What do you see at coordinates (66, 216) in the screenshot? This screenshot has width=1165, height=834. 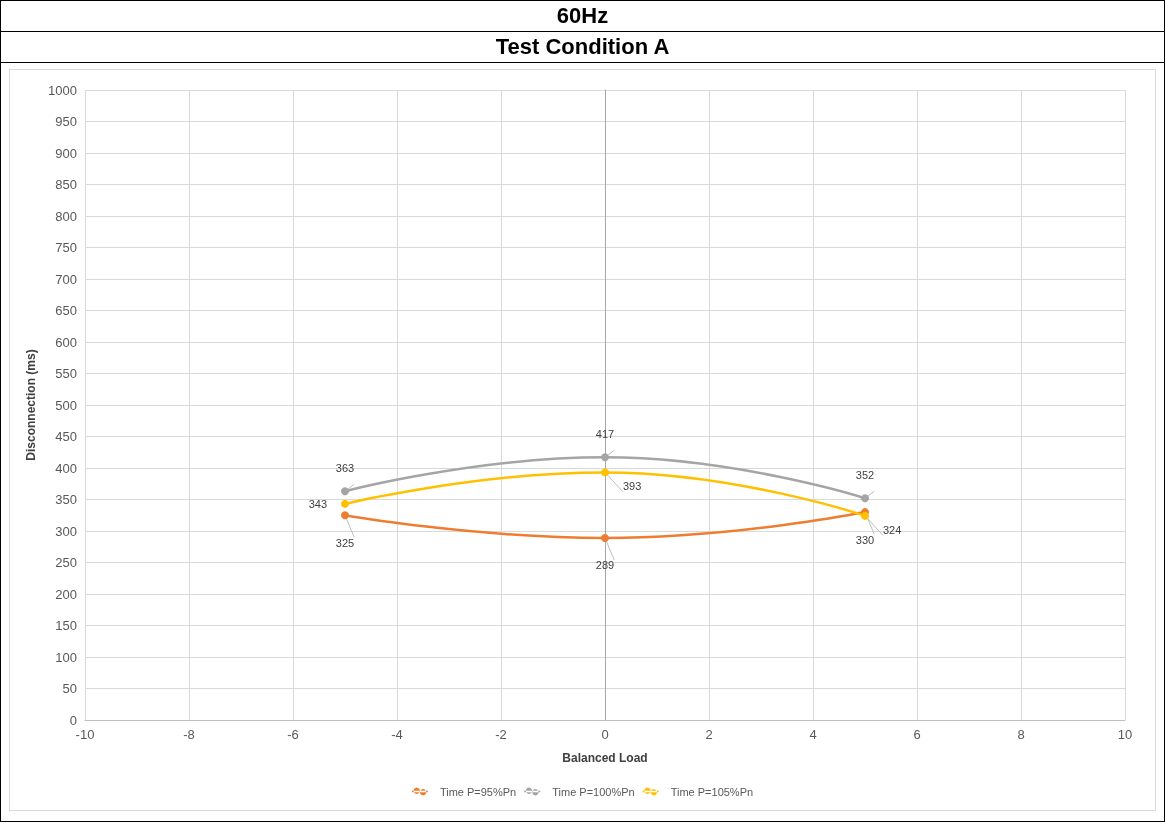 I see `y-tick-label: 800` at bounding box center [66, 216].